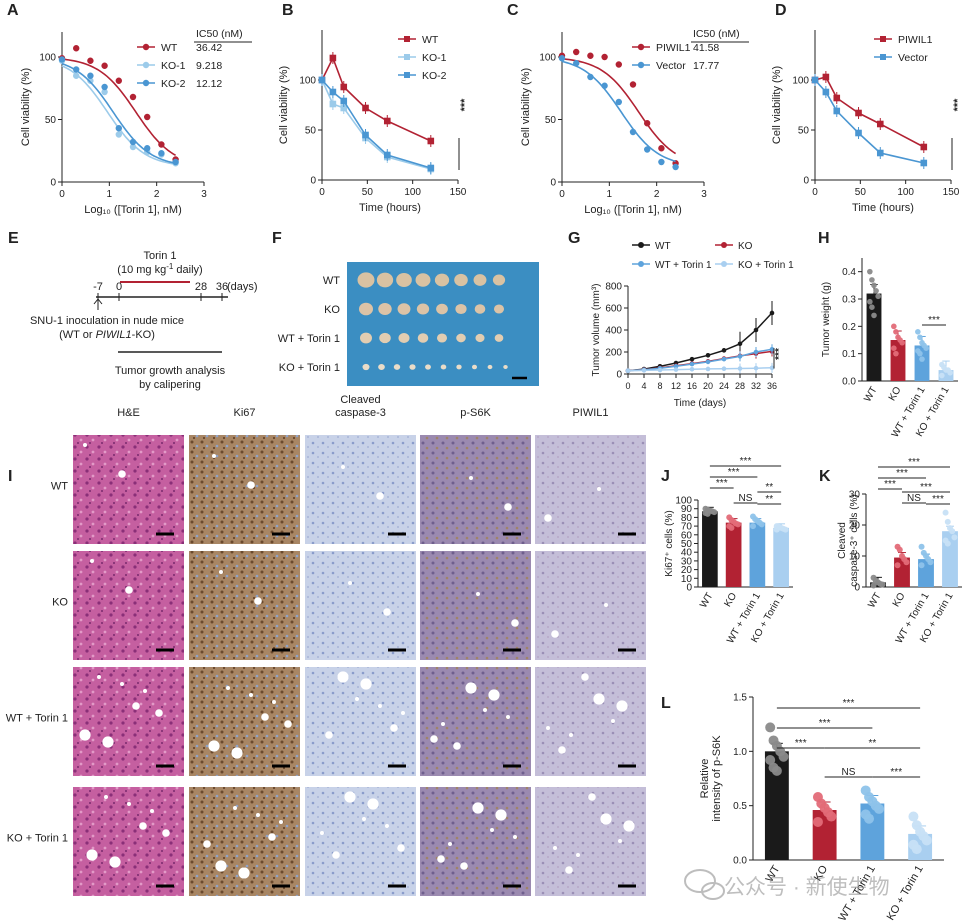  What do you see at coordinates (170, 371) in the screenshot?
I see `growth-label: Tumor growth analysis` at bounding box center [170, 371].